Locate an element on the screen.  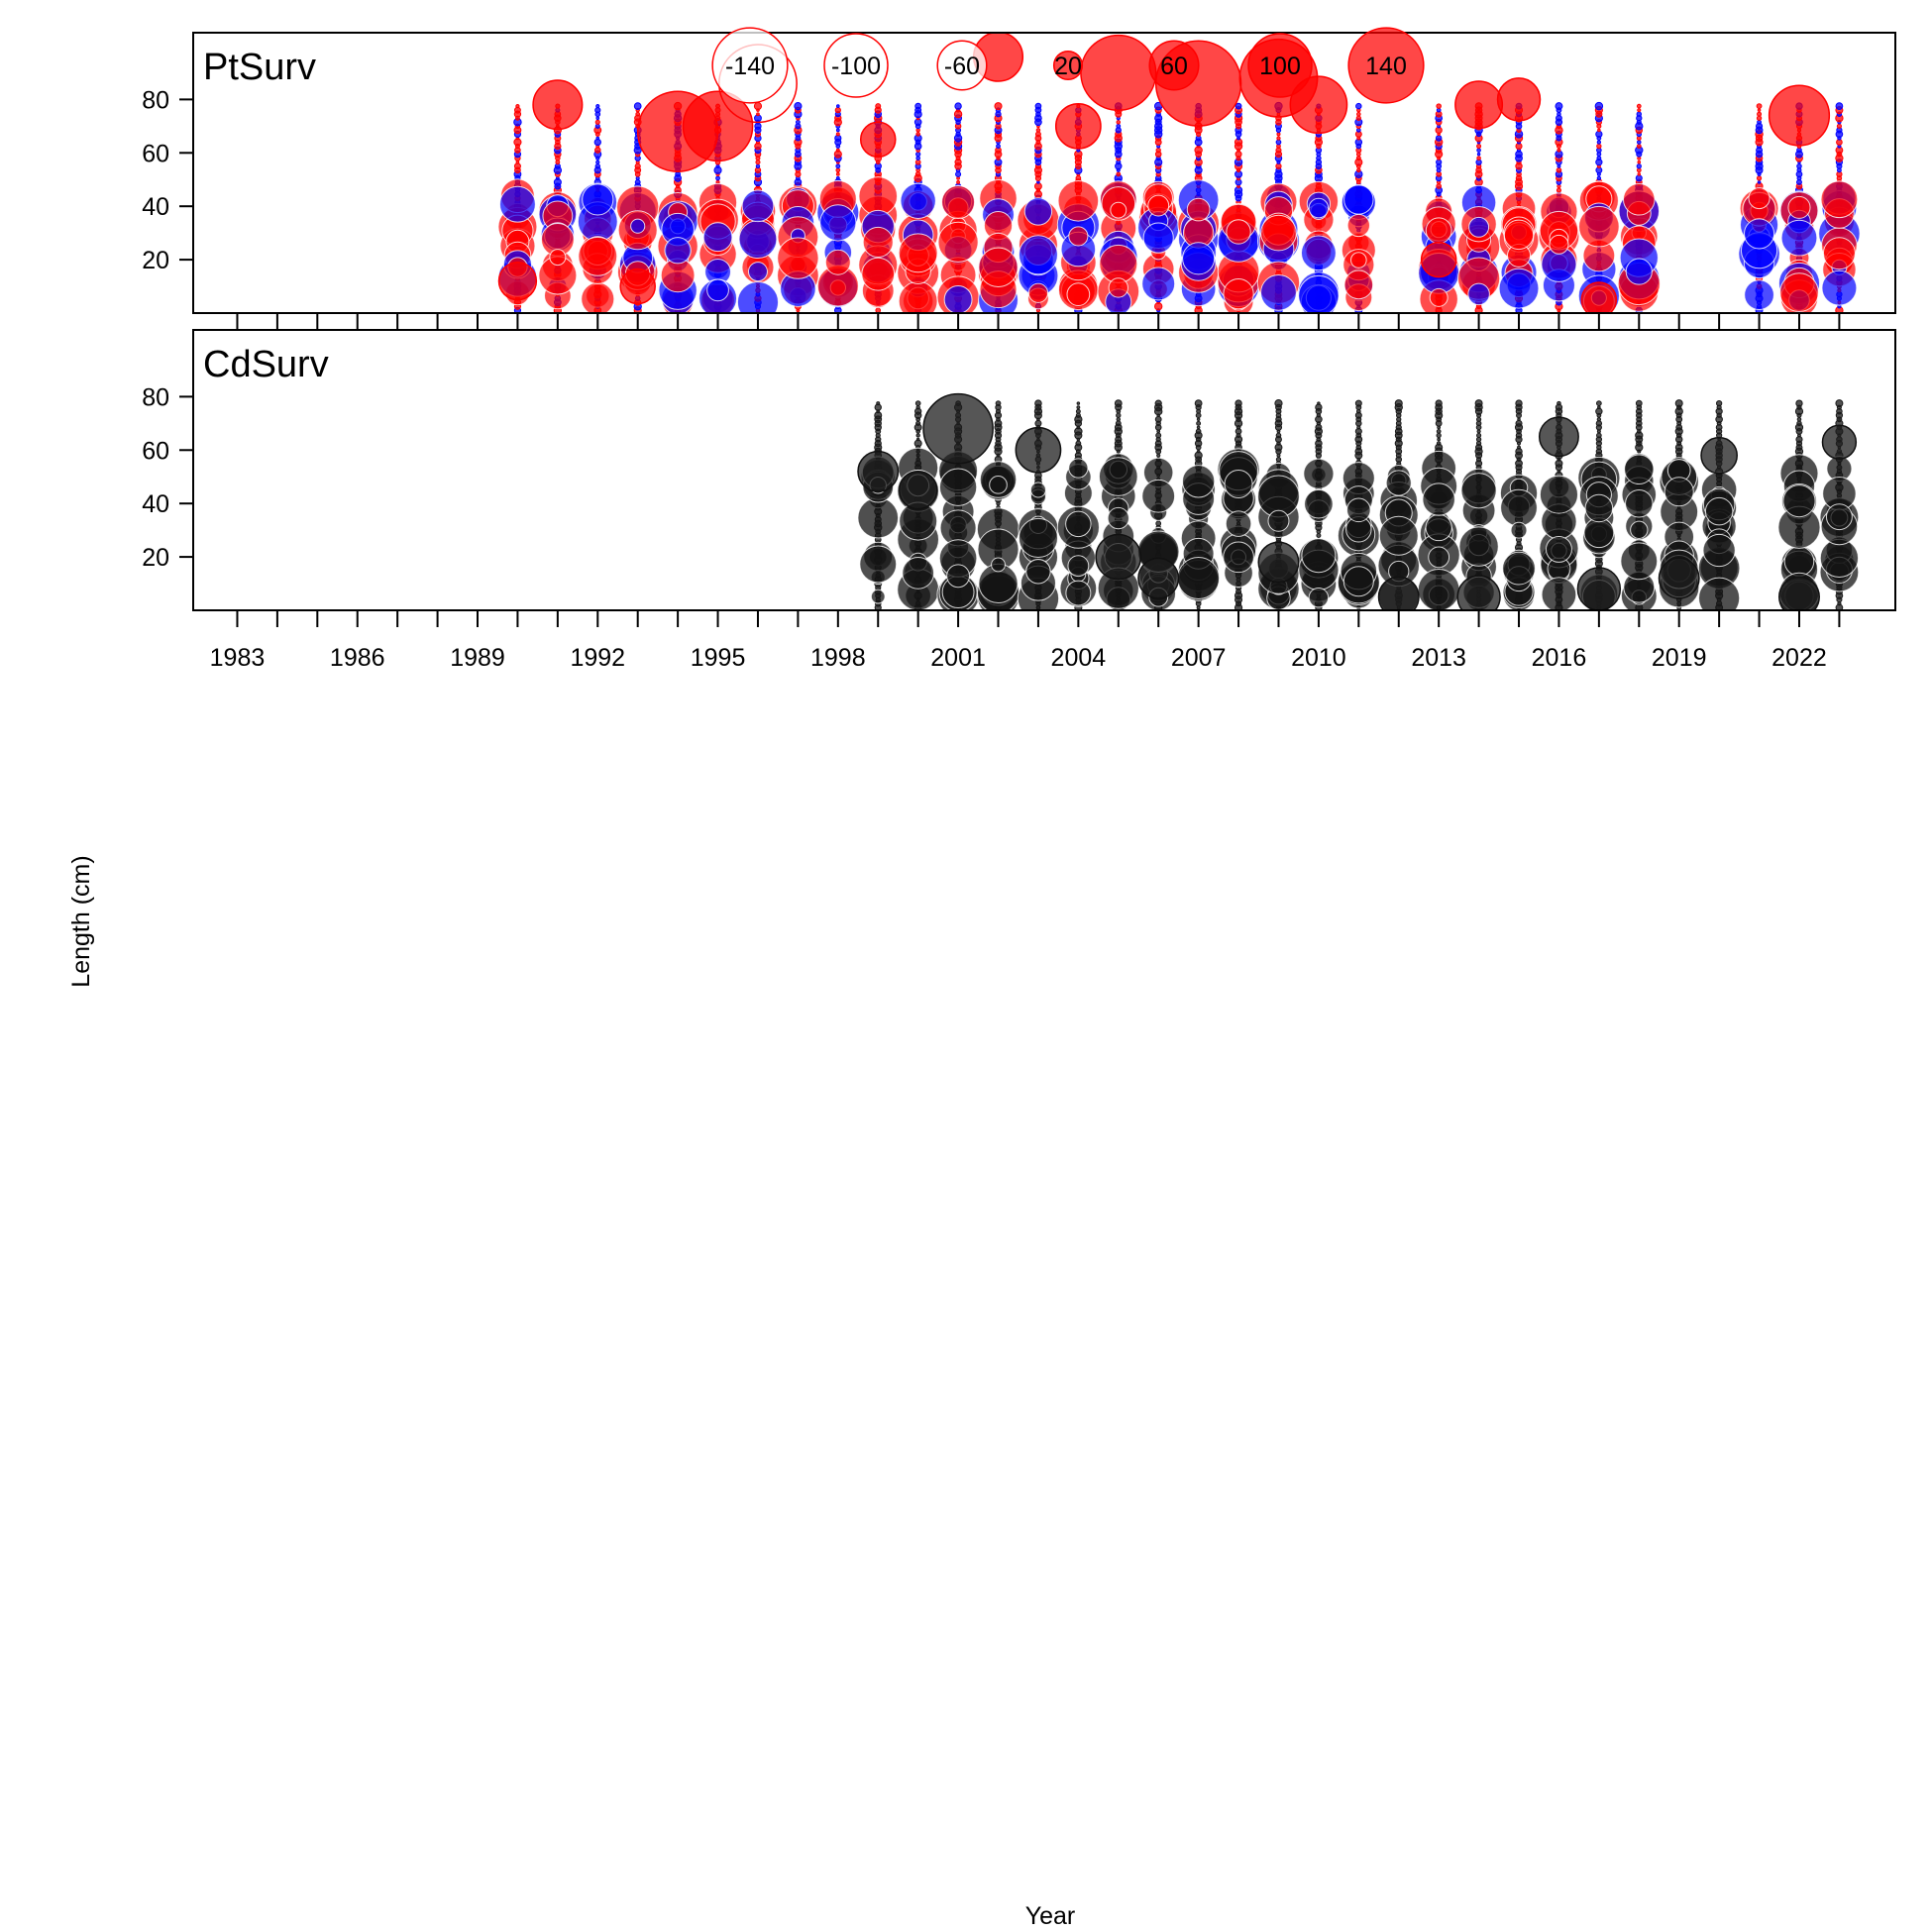
y-tick-label: 20 is located at coordinates (156, 260).